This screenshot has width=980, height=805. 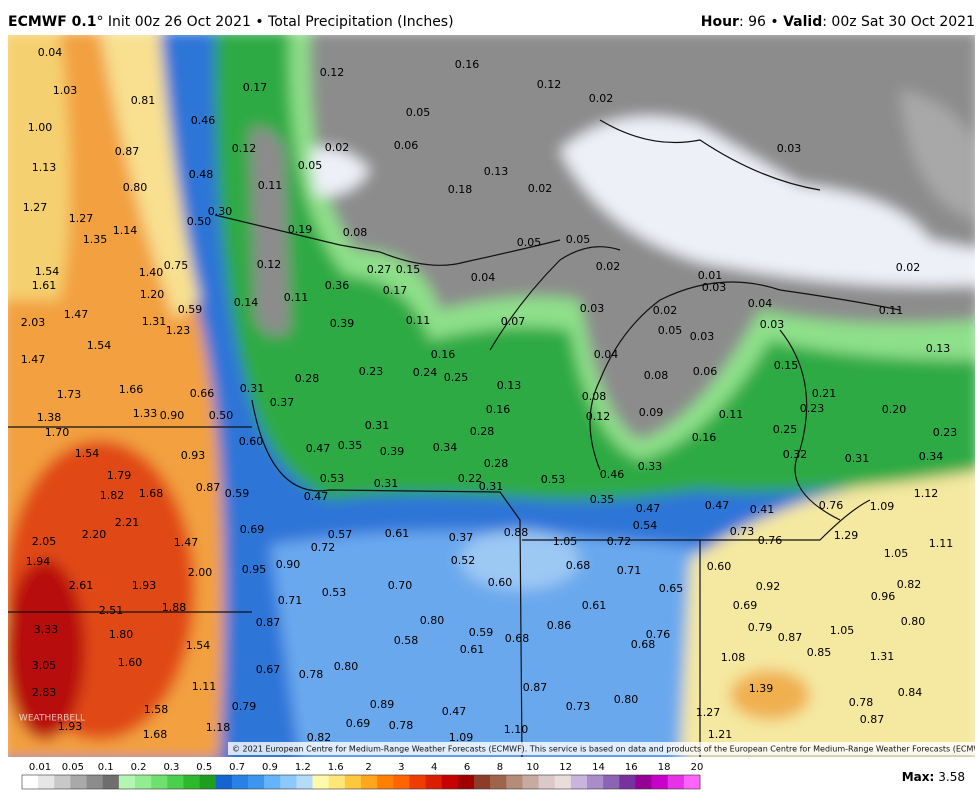 I want to click on precip-label: 1.38, so click(x=49, y=417).